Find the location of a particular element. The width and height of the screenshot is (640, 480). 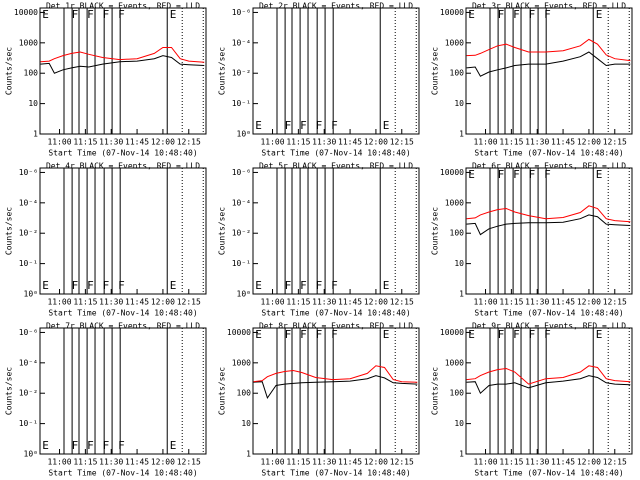

y-tick-label: 10⁰ is located at coordinates (31, 454).